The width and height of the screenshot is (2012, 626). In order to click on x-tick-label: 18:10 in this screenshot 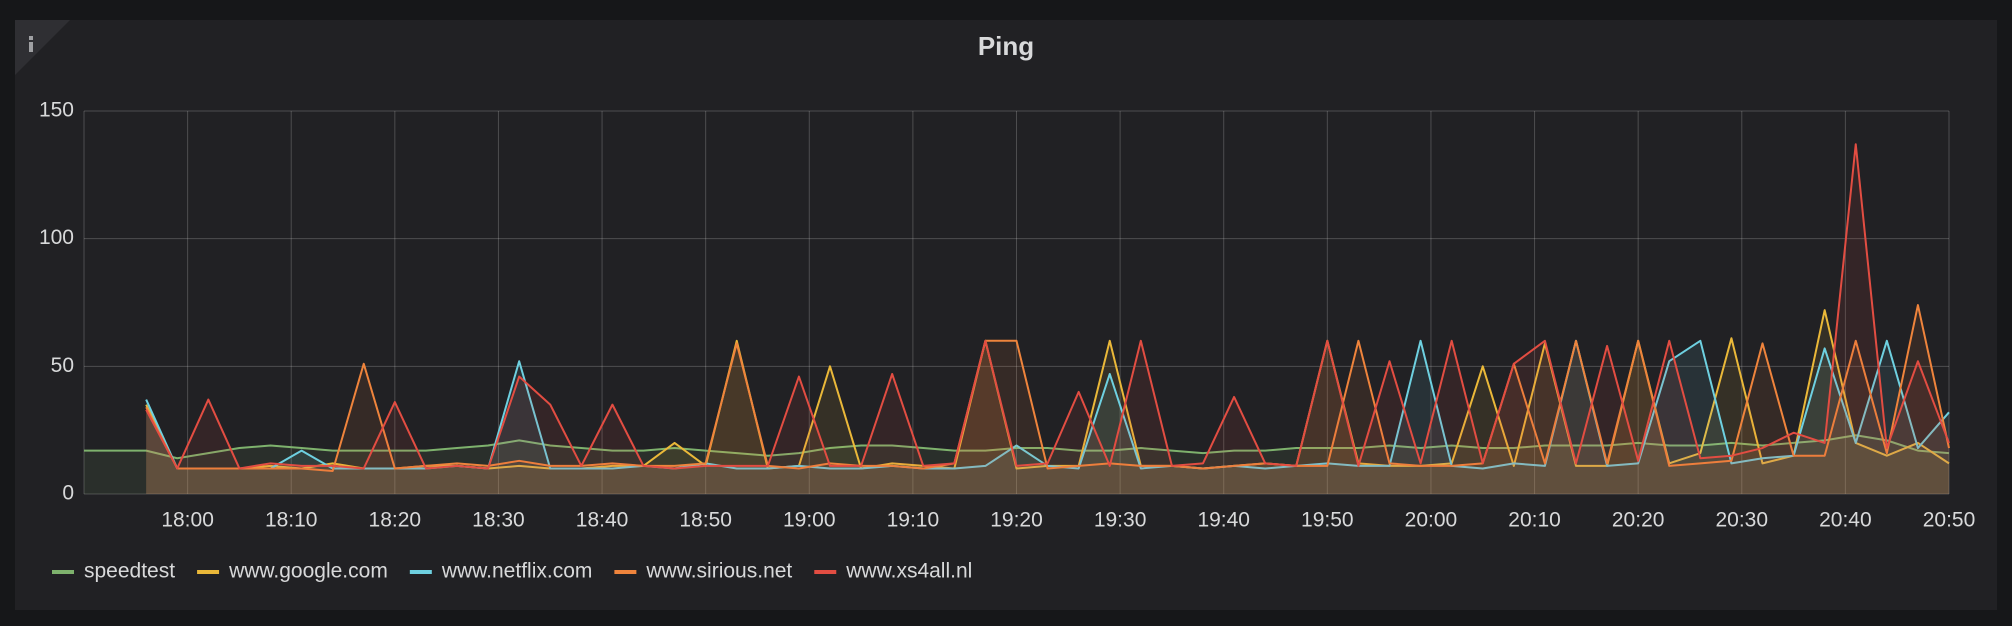, I will do `click(291, 520)`.